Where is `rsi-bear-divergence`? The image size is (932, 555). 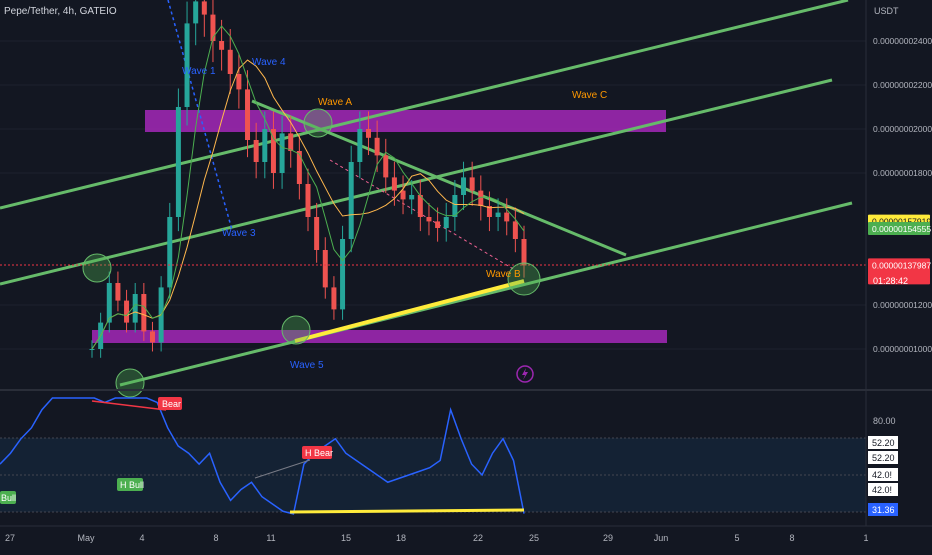
rsi-bear-divergence is located at coordinates (129, 405).